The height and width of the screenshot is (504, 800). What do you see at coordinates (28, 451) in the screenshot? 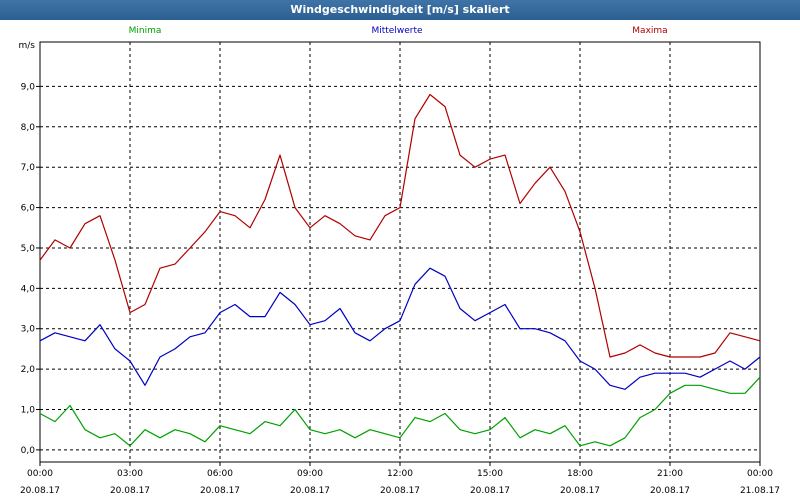
I see `y-tick-label: 0,0` at bounding box center [28, 451].